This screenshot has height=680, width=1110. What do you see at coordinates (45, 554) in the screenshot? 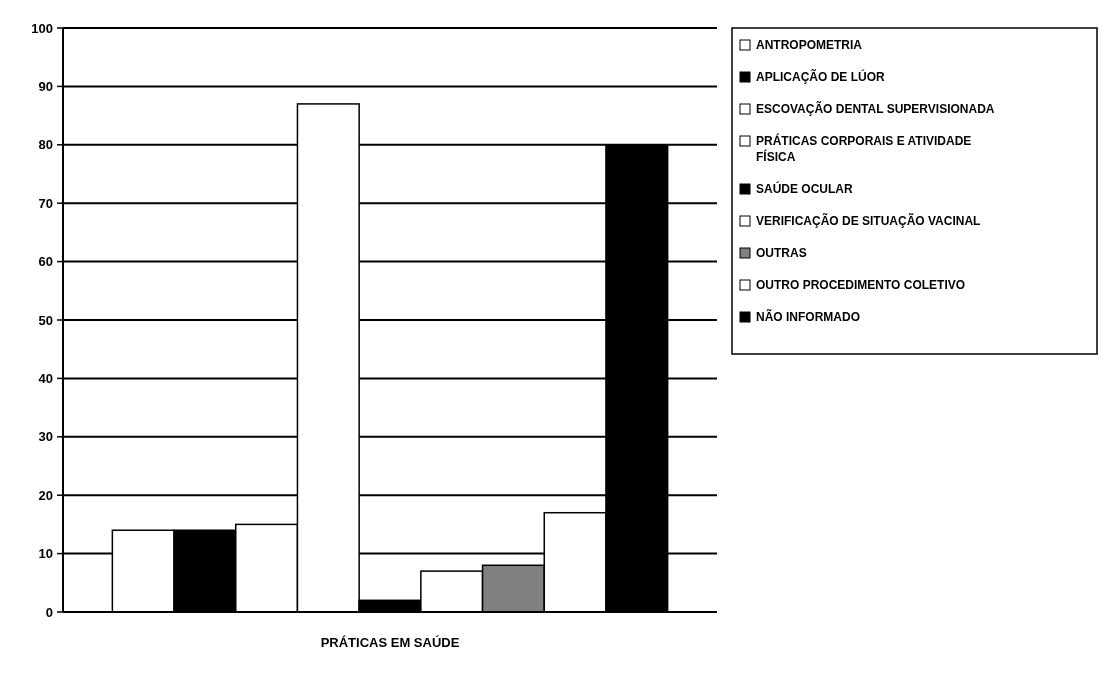
I see `y-tick-label: 10` at bounding box center [45, 554].